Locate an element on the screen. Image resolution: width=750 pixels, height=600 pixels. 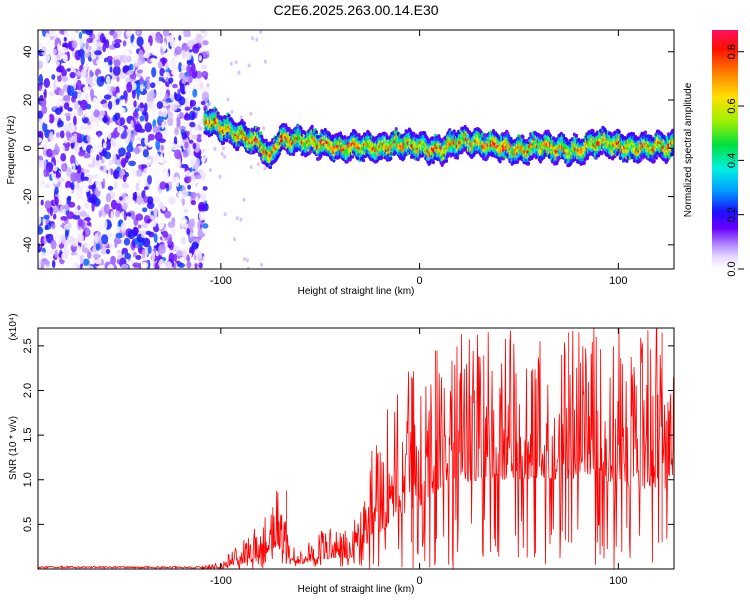
y-tick-label: 40 is located at coordinates (28, 52).